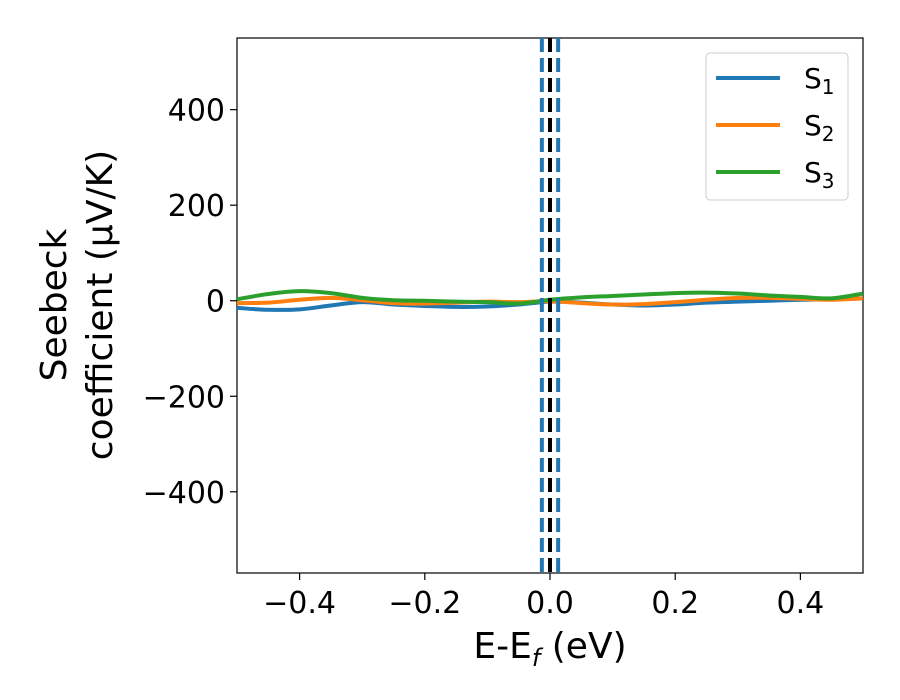 The image size is (900, 700). I want to click on x-axis: −0.4 −0.2 0.0 0.2 0.4, so click(543, 597).